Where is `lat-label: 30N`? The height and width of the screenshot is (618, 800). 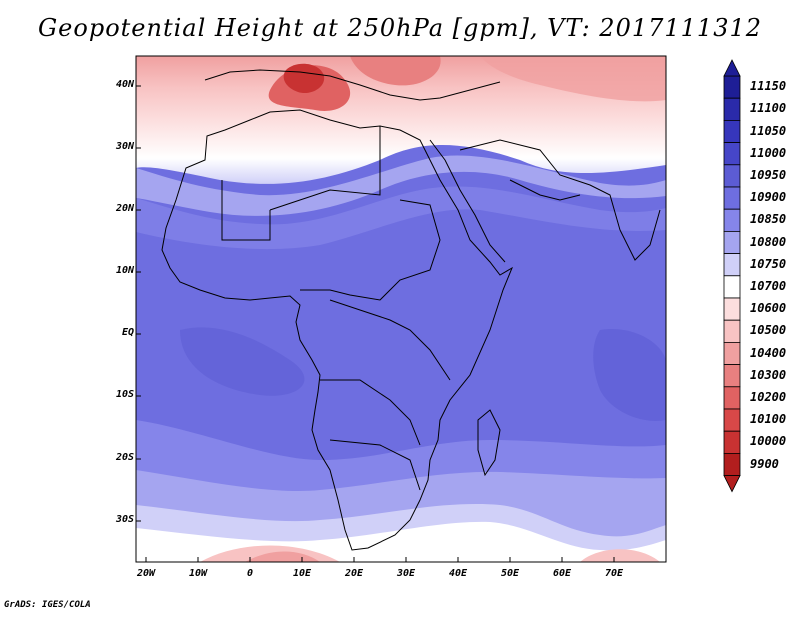
lat-label: 30N is located at coordinates (124, 146).